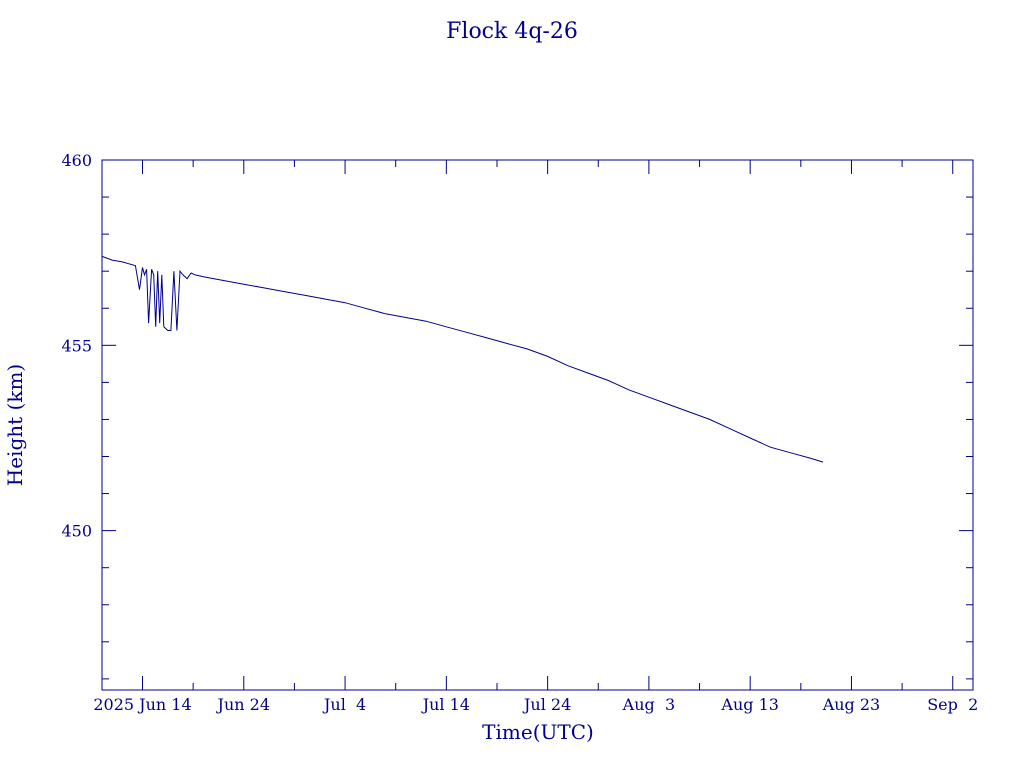 This screenshot has height=773, width=1024. I want to click on x-tick-label: Aug 13, so click(749, 704).